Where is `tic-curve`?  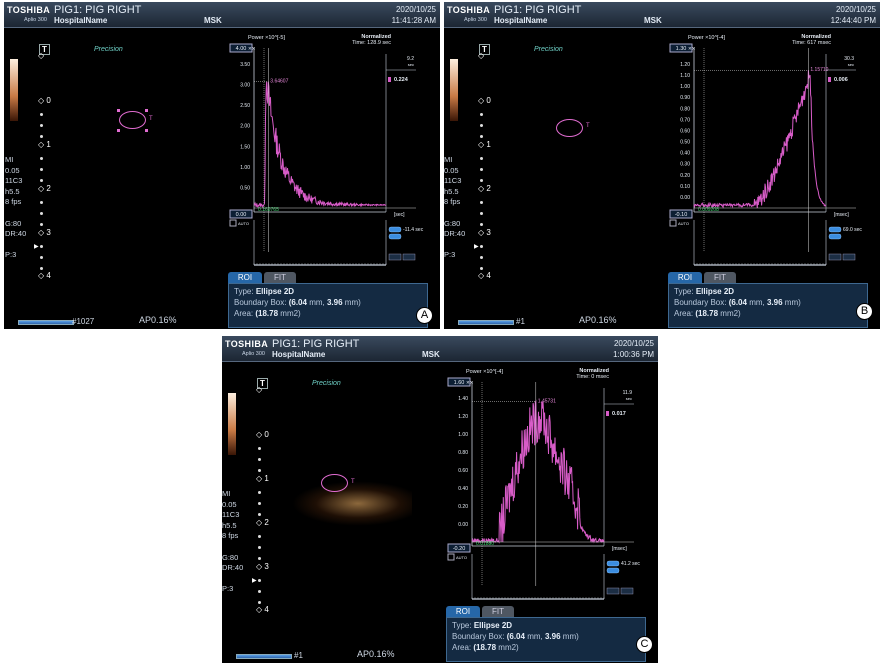 tic-curve is located at coordinates (320, 145).